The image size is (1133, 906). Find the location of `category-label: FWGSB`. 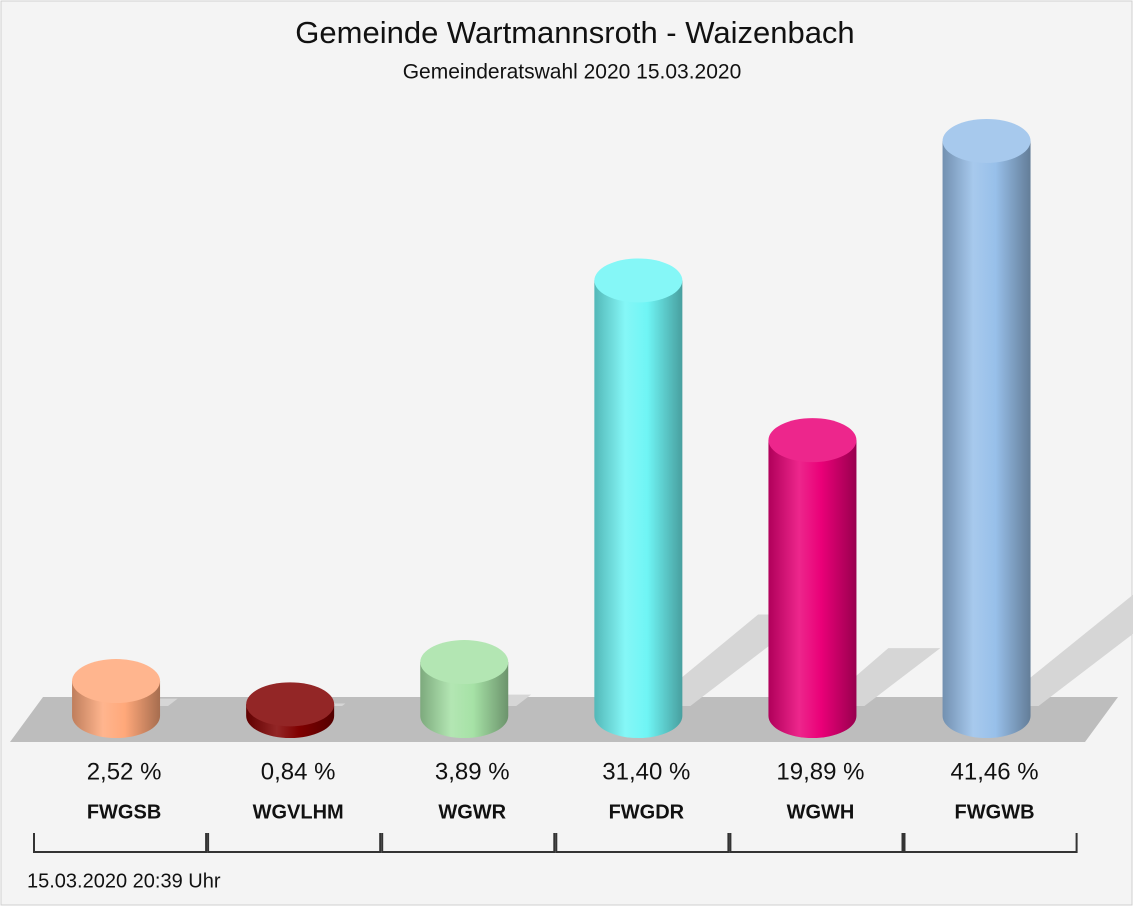

category-label: FWGSB is located at coordinates (124, 812).